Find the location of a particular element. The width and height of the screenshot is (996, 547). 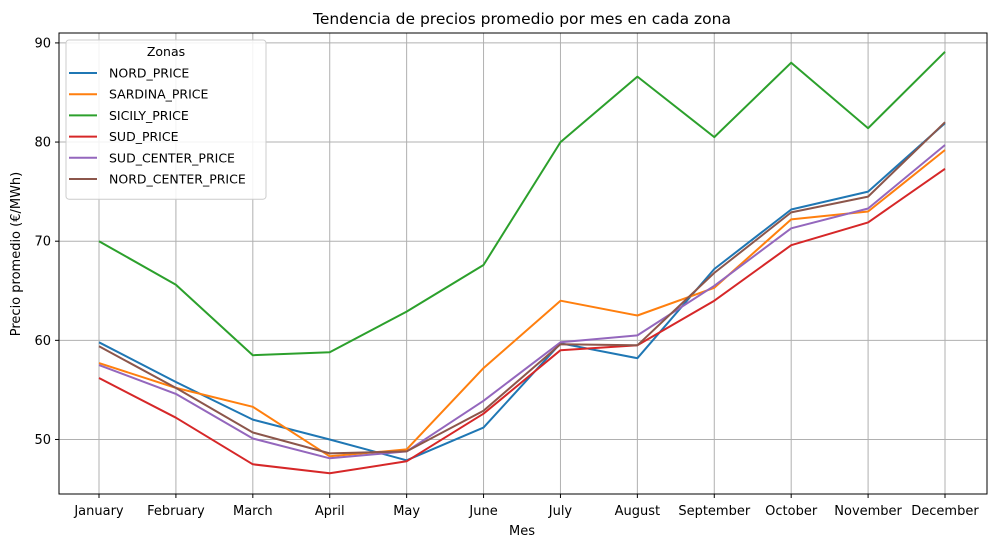

x-tick-label: January is located at coordinates (98, 511).